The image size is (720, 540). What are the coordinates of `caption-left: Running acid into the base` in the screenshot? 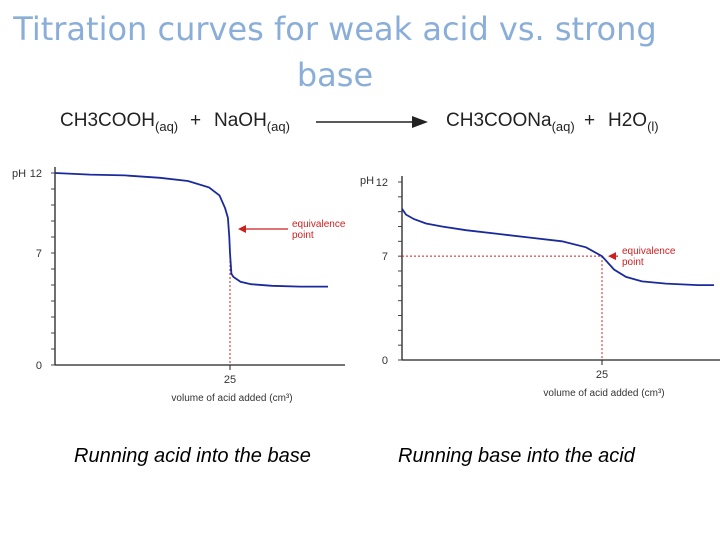 It's located at (192, 456).